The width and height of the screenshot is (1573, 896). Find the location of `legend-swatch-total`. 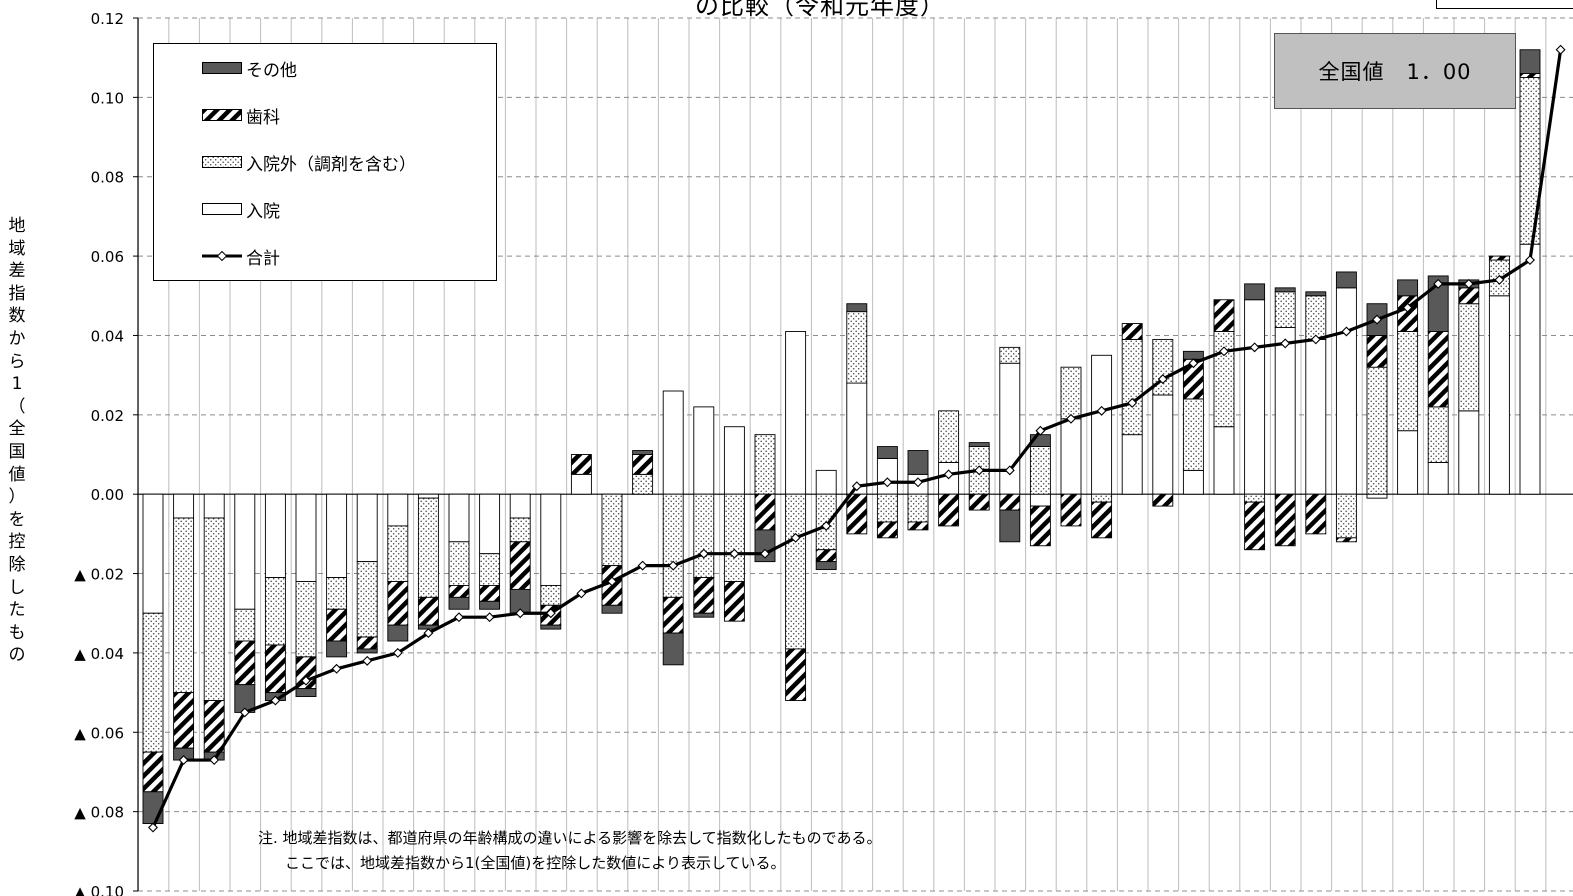

legend-swatch-total is located at coordinates (222, 256).